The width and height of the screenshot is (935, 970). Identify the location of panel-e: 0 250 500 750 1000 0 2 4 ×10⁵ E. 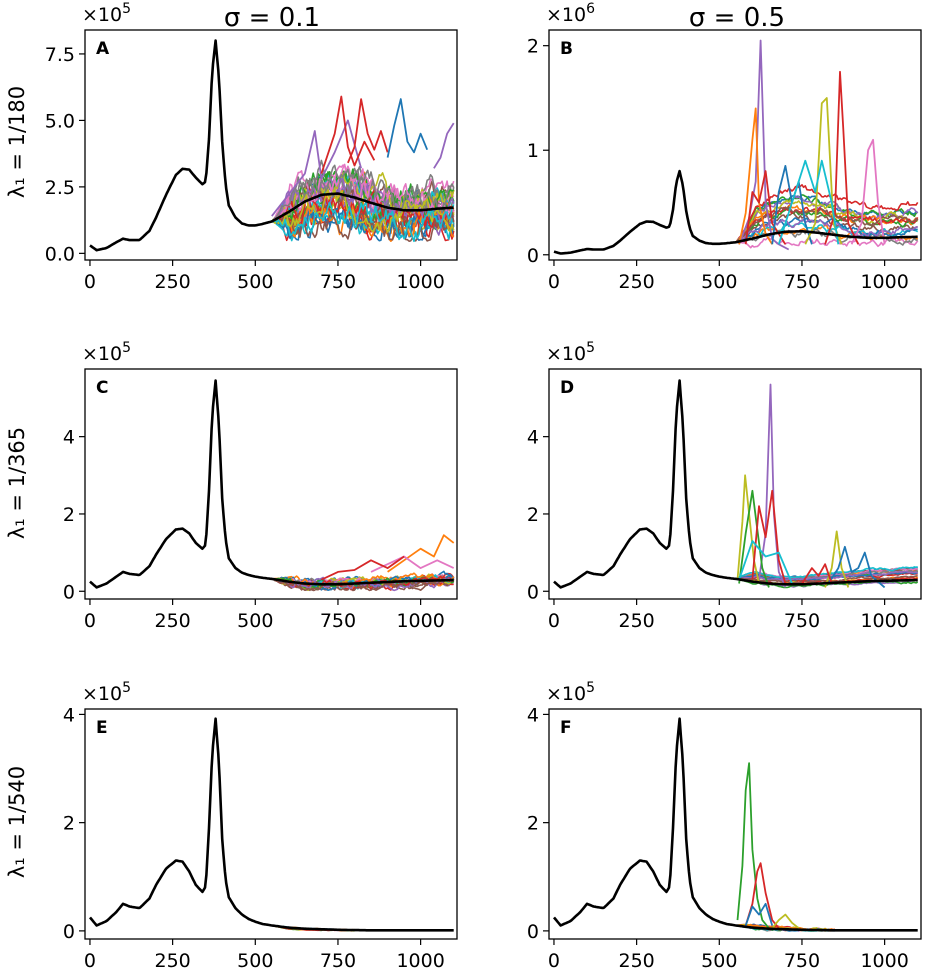
(260, 825).